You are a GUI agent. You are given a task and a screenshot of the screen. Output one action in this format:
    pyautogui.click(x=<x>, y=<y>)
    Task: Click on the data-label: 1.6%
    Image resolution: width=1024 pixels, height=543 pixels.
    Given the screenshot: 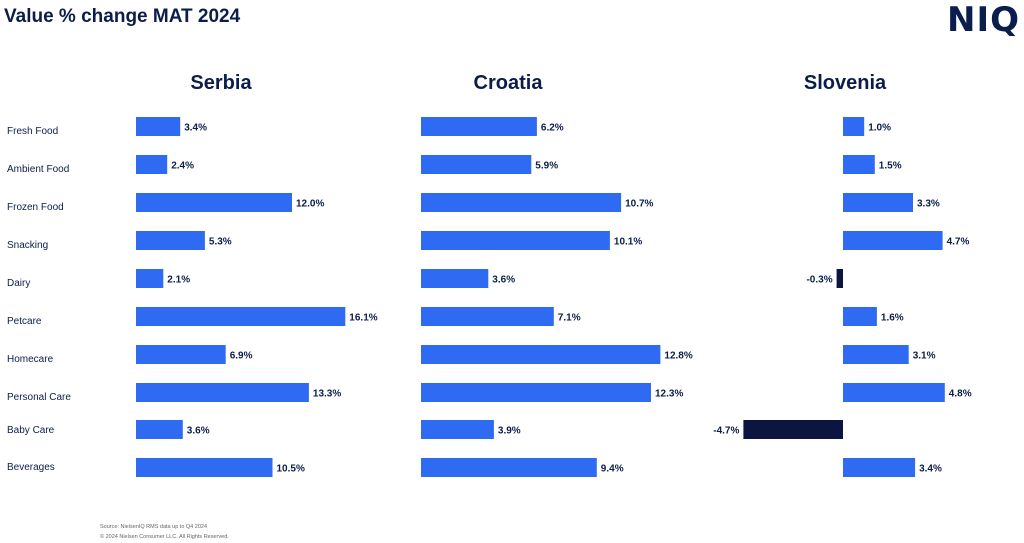 What is the action you would take?
    pyautogui.click(x=892, y=318)
    